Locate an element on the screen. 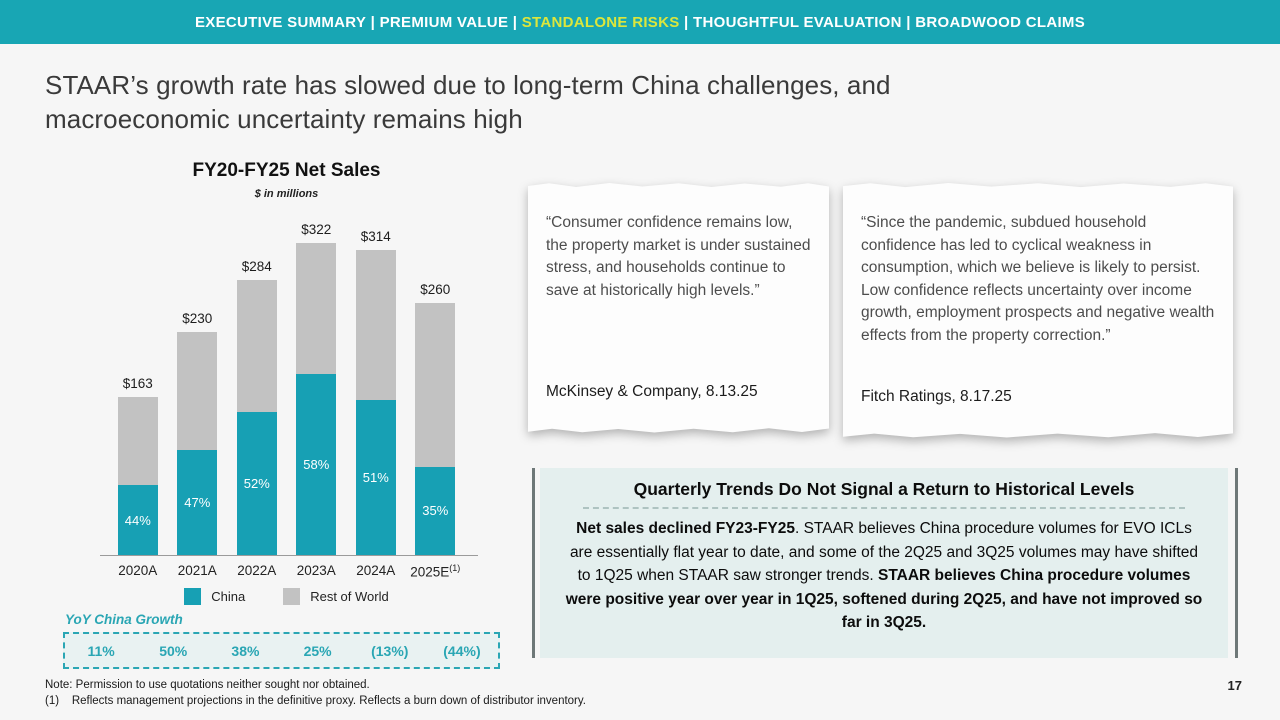 The width and height of the screenshot is (1280, 720). bar-stack: 52% is located at coordinates (256, 417).